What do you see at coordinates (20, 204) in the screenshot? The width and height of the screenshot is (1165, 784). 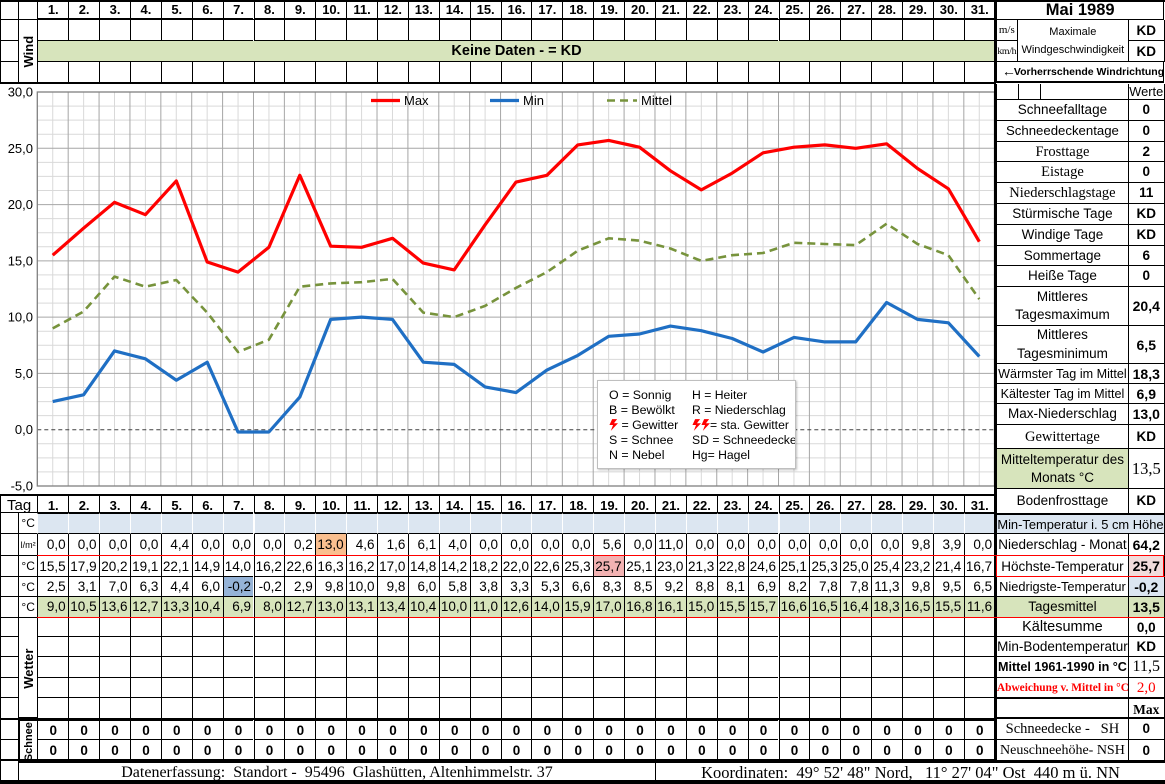 I see `svg-text: 20,0` at bounding box center [20, 204].